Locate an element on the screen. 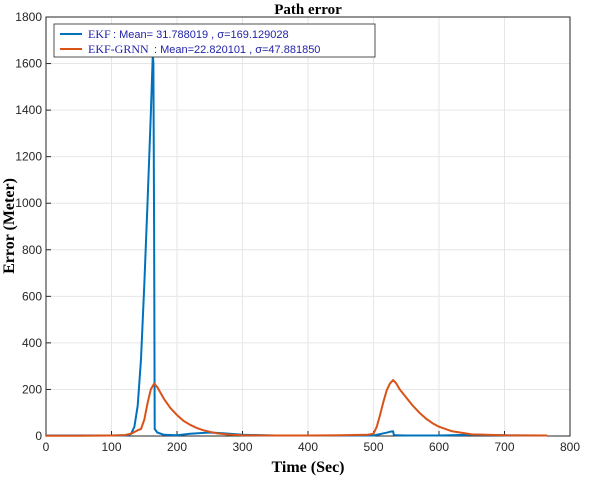  x-tick-label: 200 is located at coordinates (177, 447).